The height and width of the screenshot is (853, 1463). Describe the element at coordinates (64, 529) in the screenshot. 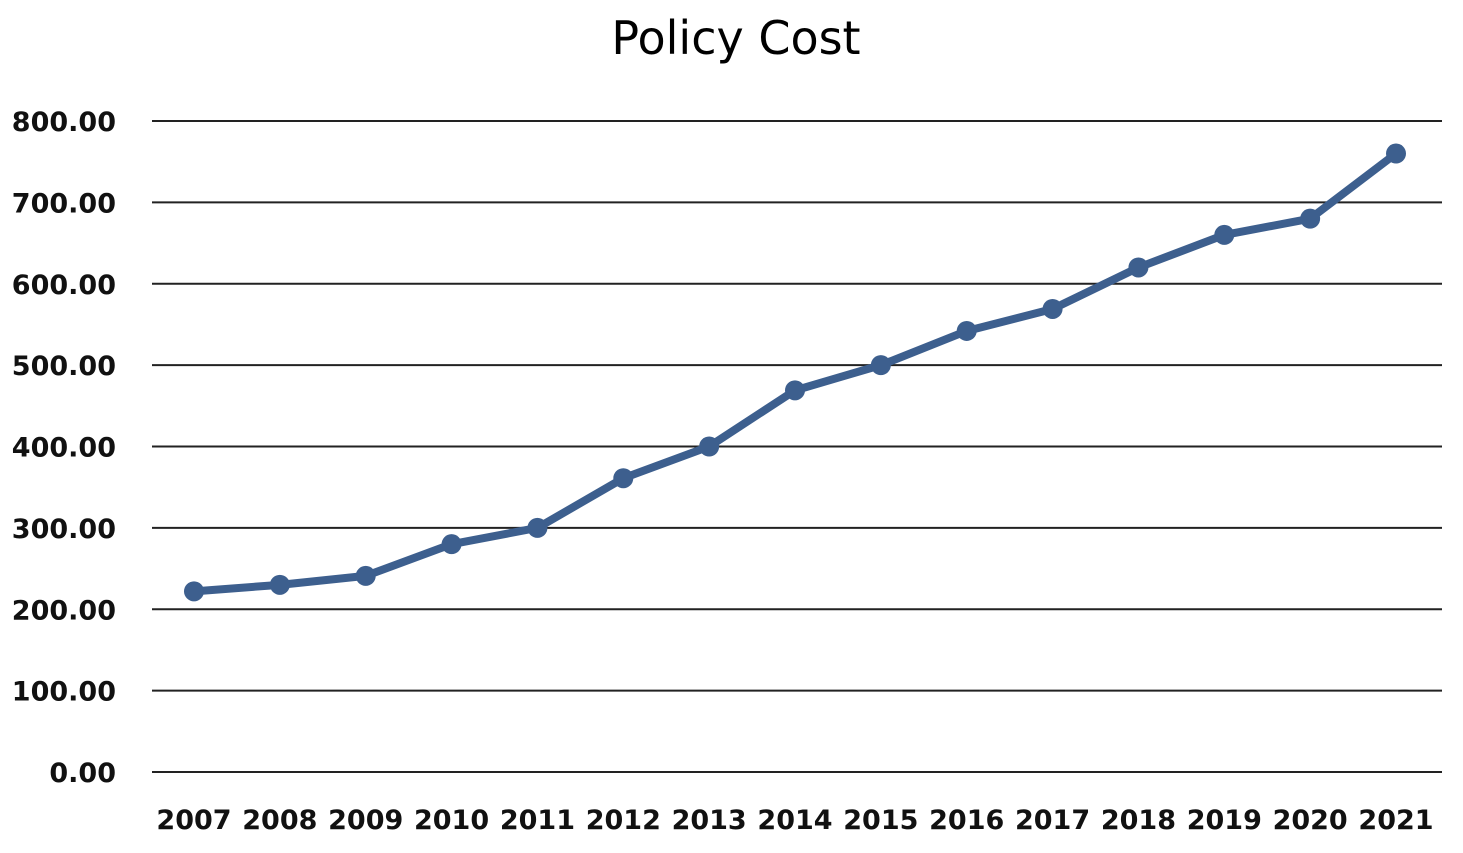

I see `y-tick-label: 300.00` at that location.